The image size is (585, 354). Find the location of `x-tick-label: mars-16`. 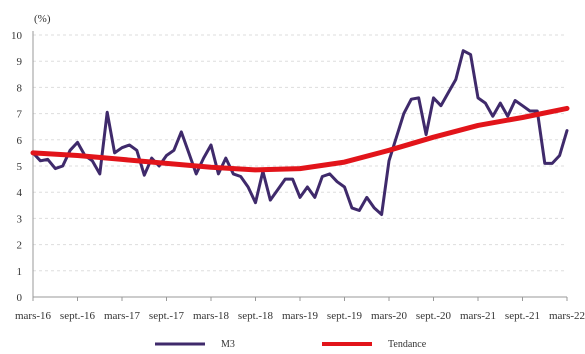

x-tick-label: mars-16 is located at coordinates (33, 316).